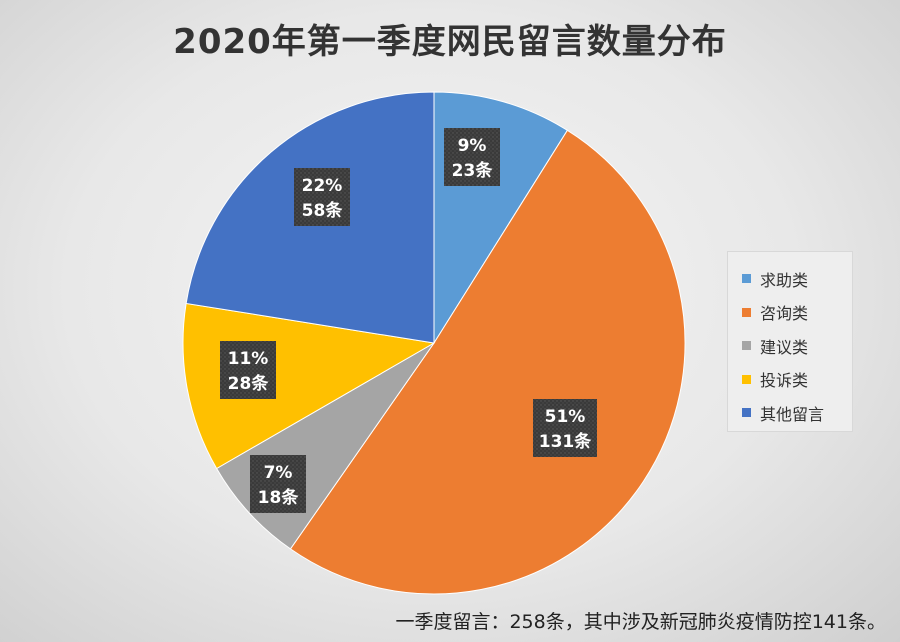 The height and width of the screenshot is (642, 900). Describe the element at coordinates (249, 383) in the screenshot. I see `slice-count-label-3: 28条` at that location.